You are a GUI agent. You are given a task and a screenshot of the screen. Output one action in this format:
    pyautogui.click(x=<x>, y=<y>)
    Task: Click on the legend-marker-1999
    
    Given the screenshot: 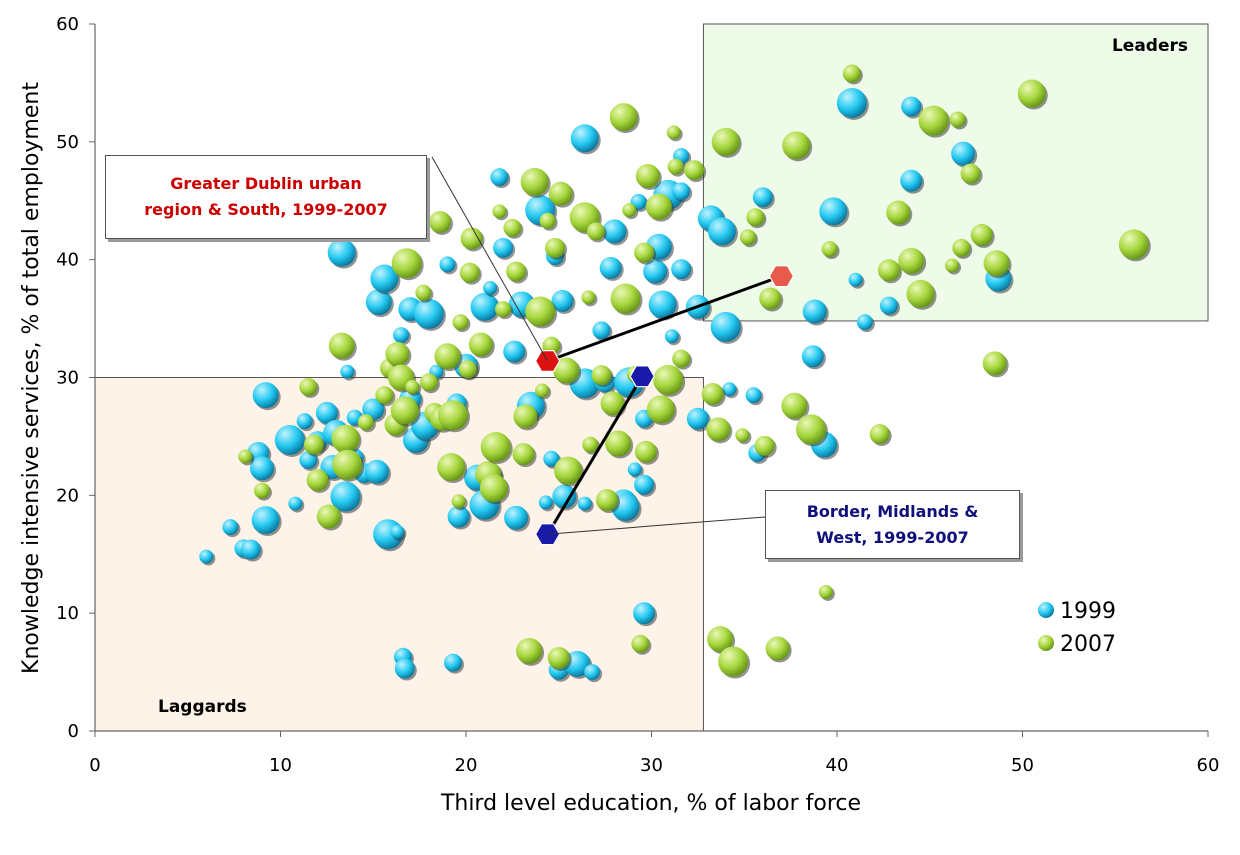 What is the action you would take?
    pyautogui.click(x=1046, y=610)
    